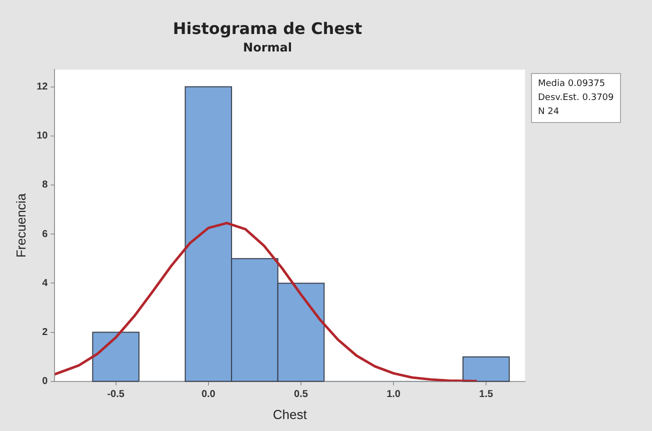 The image size is (652, 431). What do you see at coordinates (290, 414) in the screenshot?
I see `x-axis-title: Chest` at bounding box center [290, 414].